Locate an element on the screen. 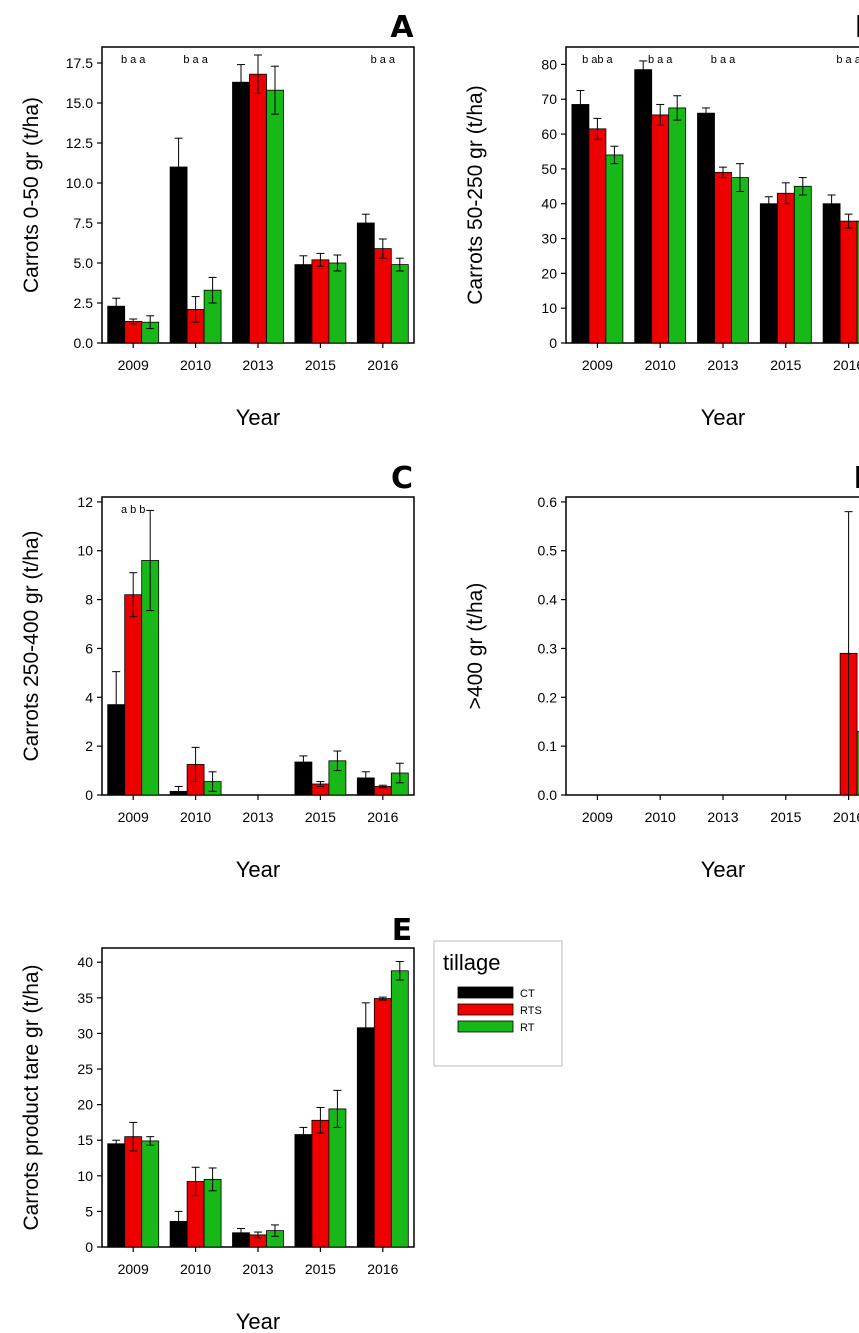  legend-swatch-rts is located at coordinates (485, 1009).